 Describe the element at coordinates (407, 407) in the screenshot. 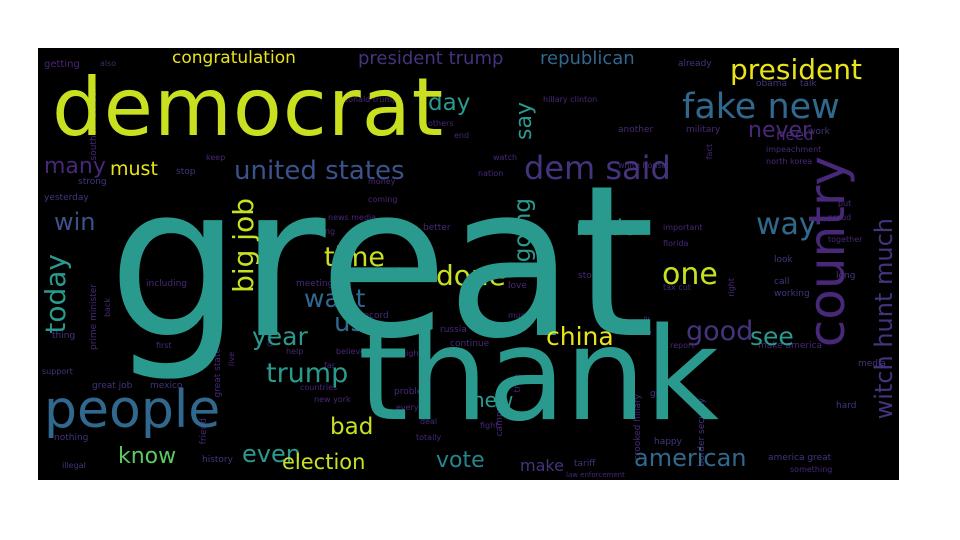

I see `word: every` at that location.